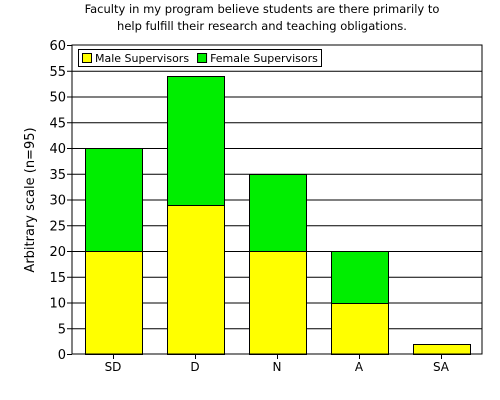 The width and height of the screenshot is (500, 400). What do you see at coordinates (113, 367) in the screenshot?
I see `x-tick-label: SD` at bounding box center [113, 367].